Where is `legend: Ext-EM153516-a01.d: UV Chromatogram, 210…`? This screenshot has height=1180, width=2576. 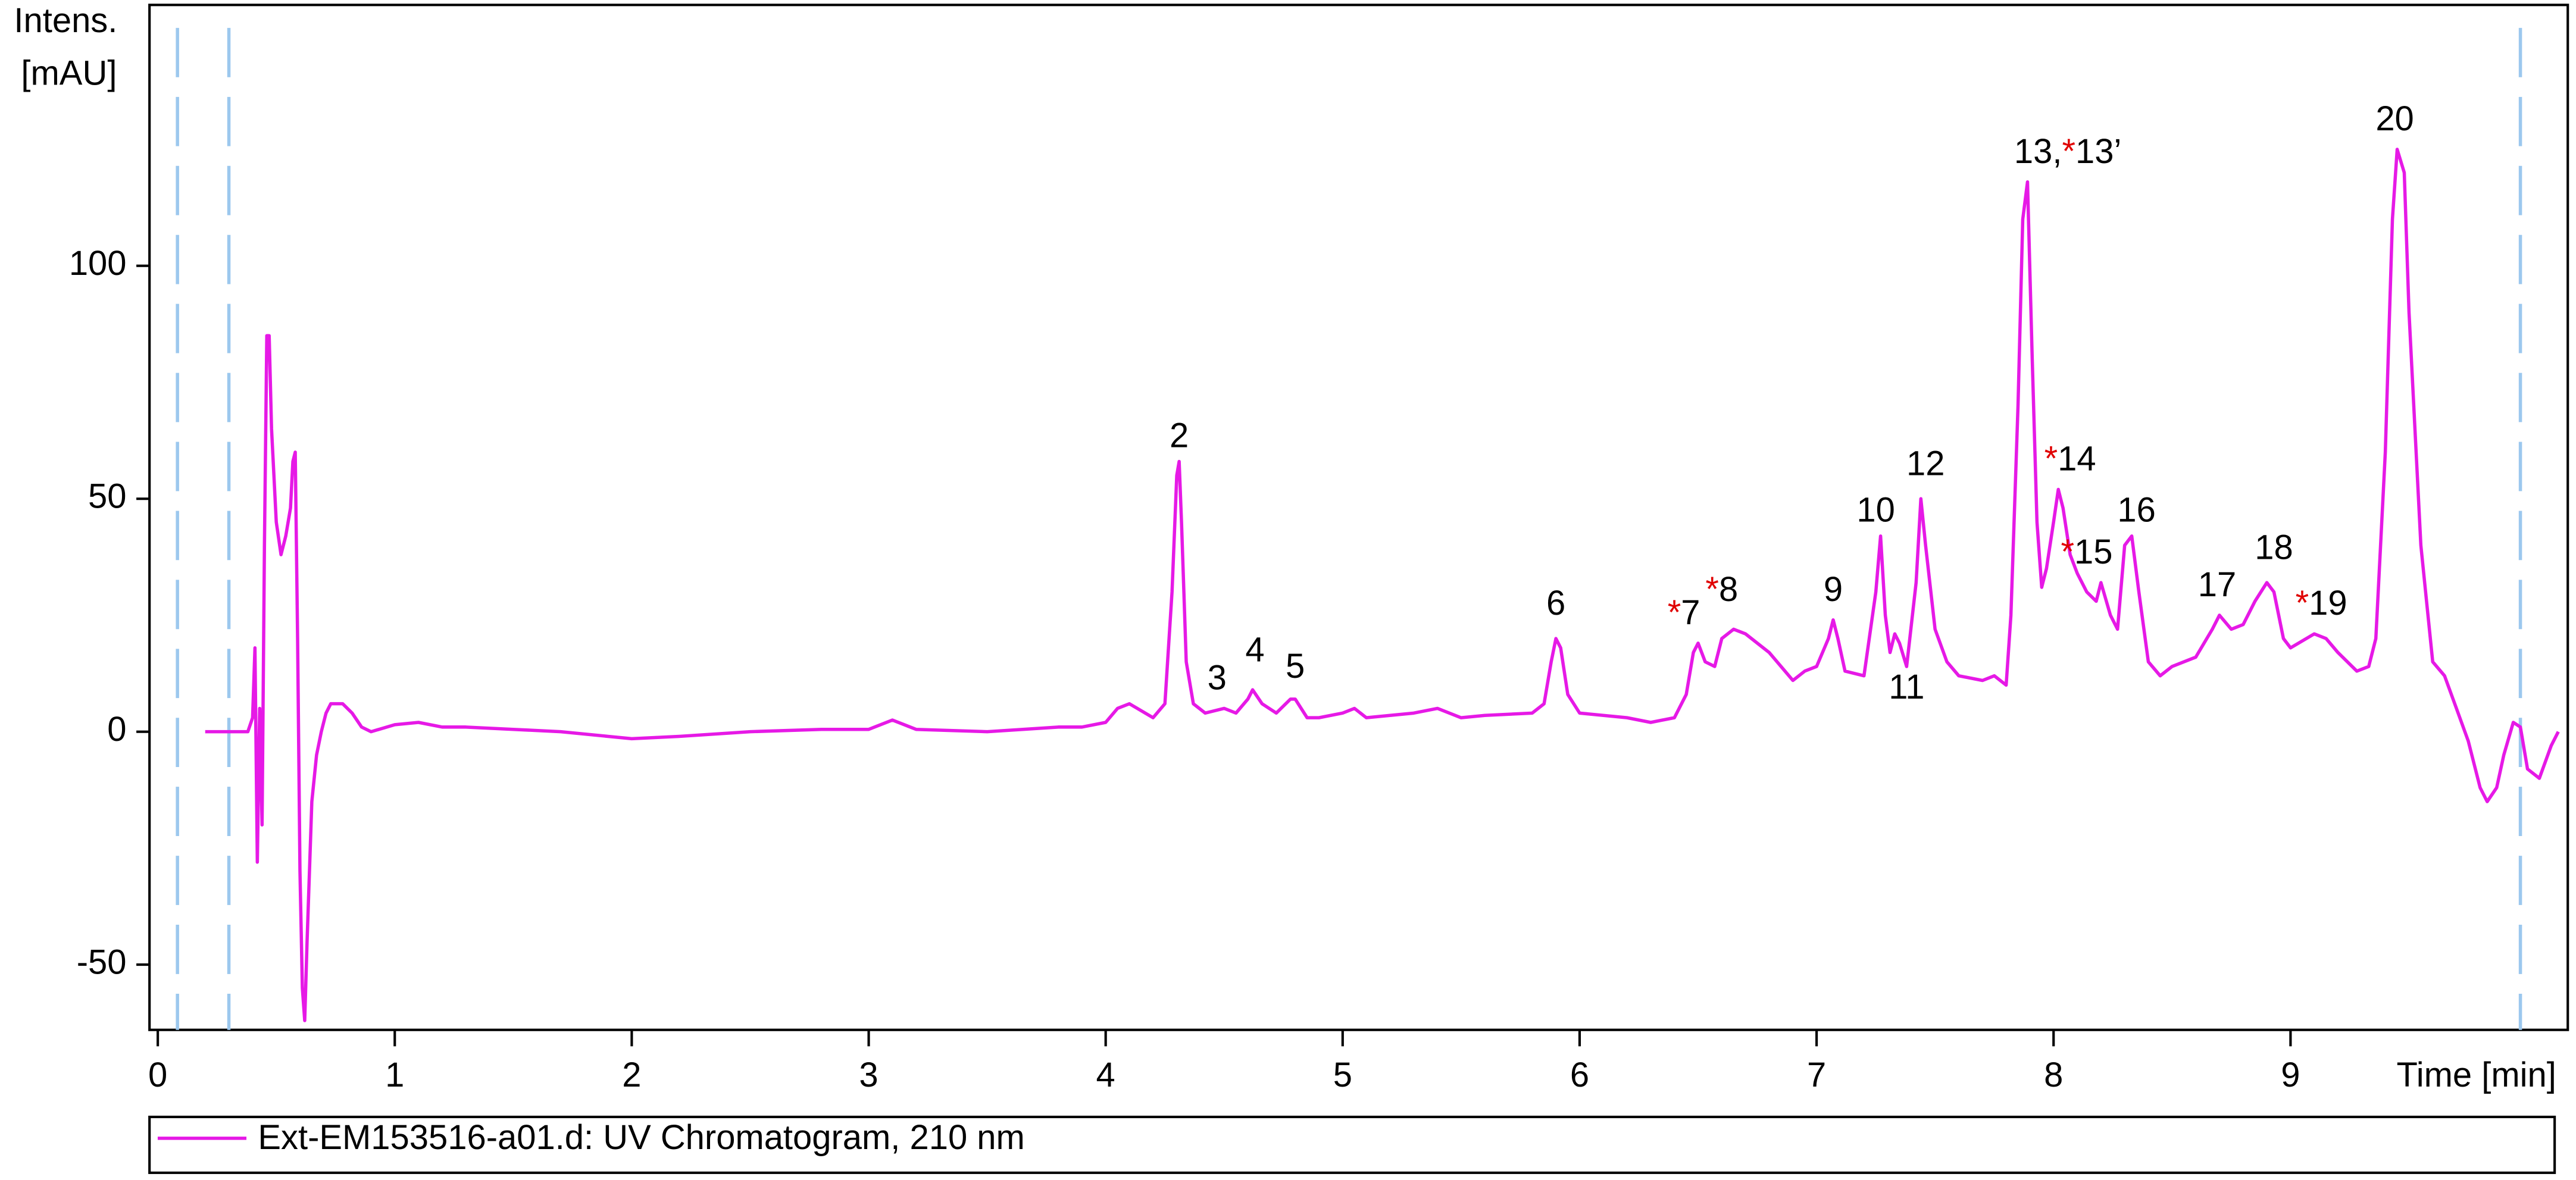
legend: Ext-EM153516-a01.d: UV Chromatogram, 210… is located at coordinates (1352, 1144).